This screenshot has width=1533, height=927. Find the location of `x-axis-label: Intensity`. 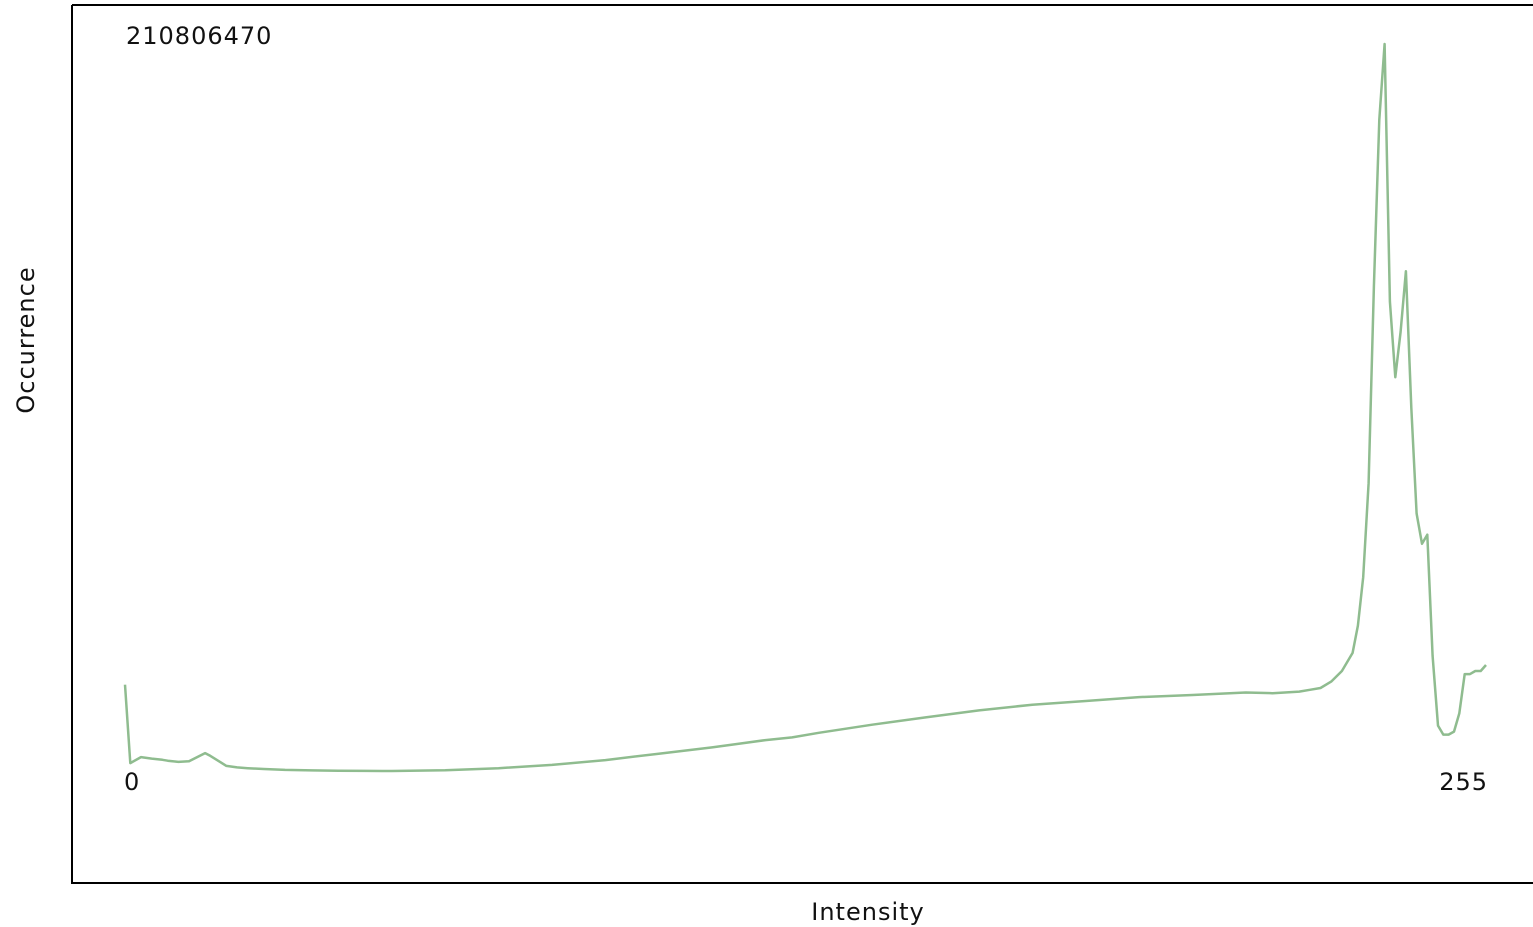

x-axis-label: Intensity is located at coordinates (867, 912).